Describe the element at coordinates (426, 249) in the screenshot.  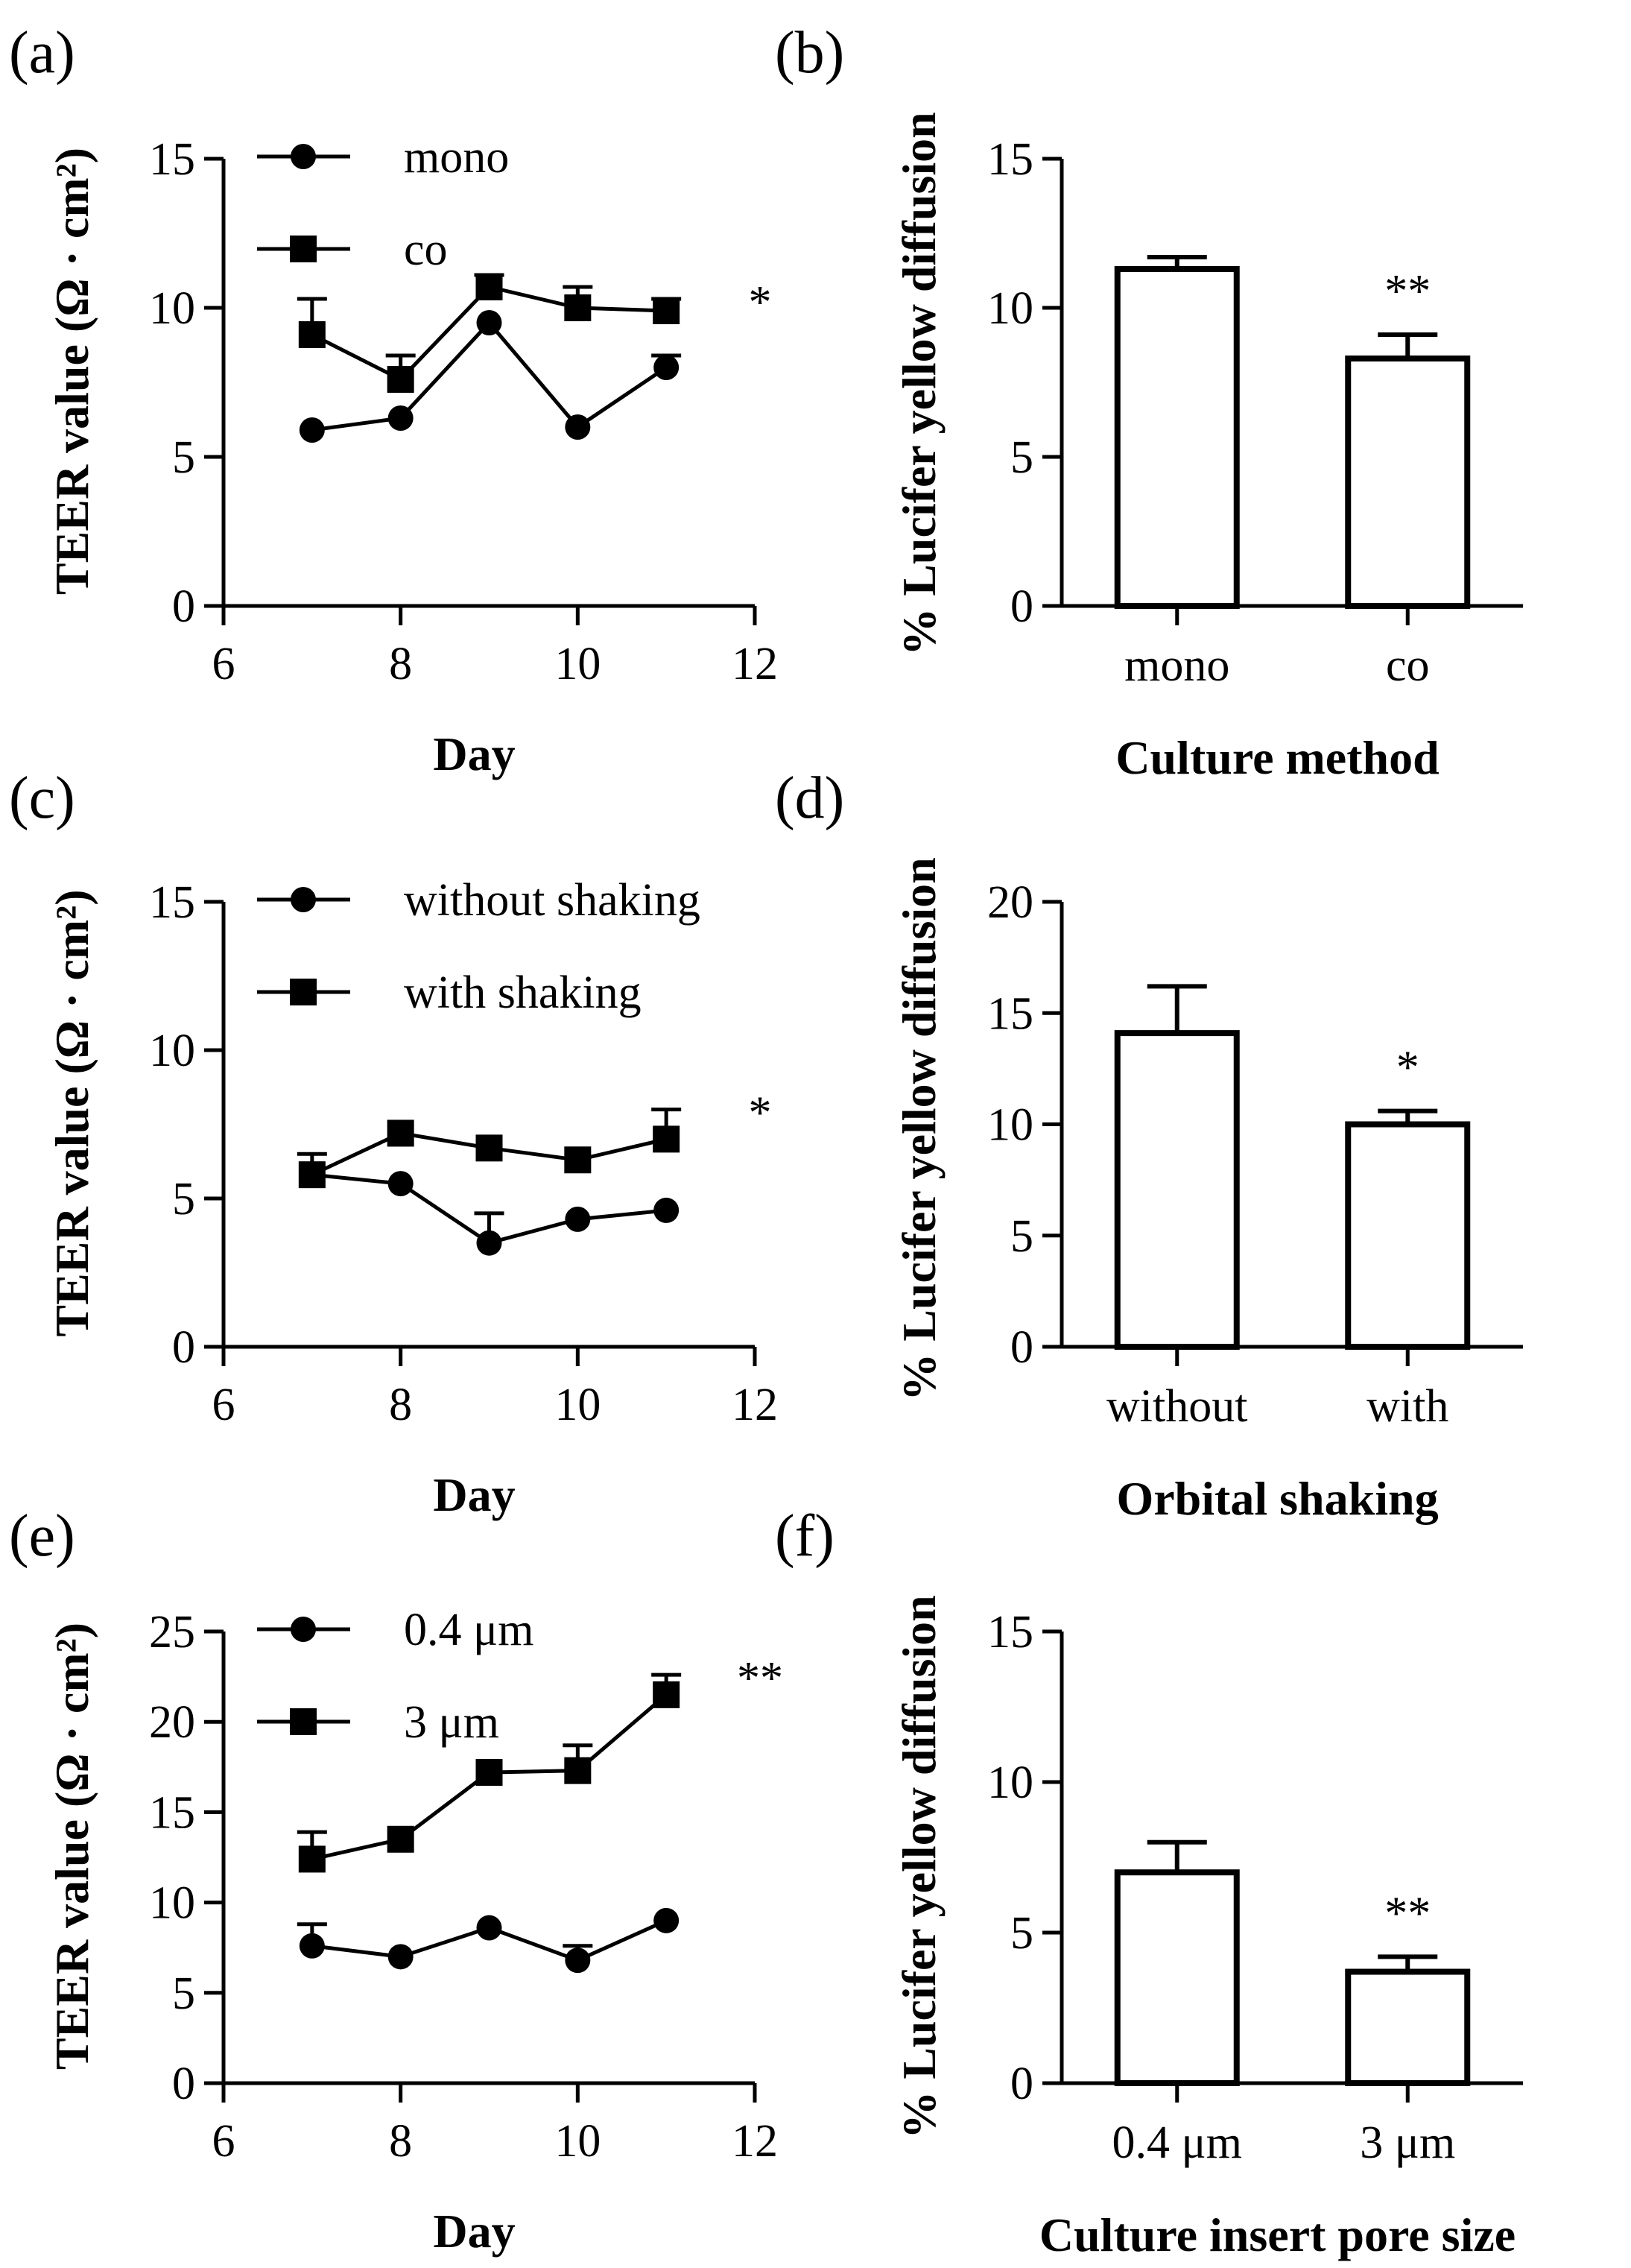
I see `legend-label: co` at that location.